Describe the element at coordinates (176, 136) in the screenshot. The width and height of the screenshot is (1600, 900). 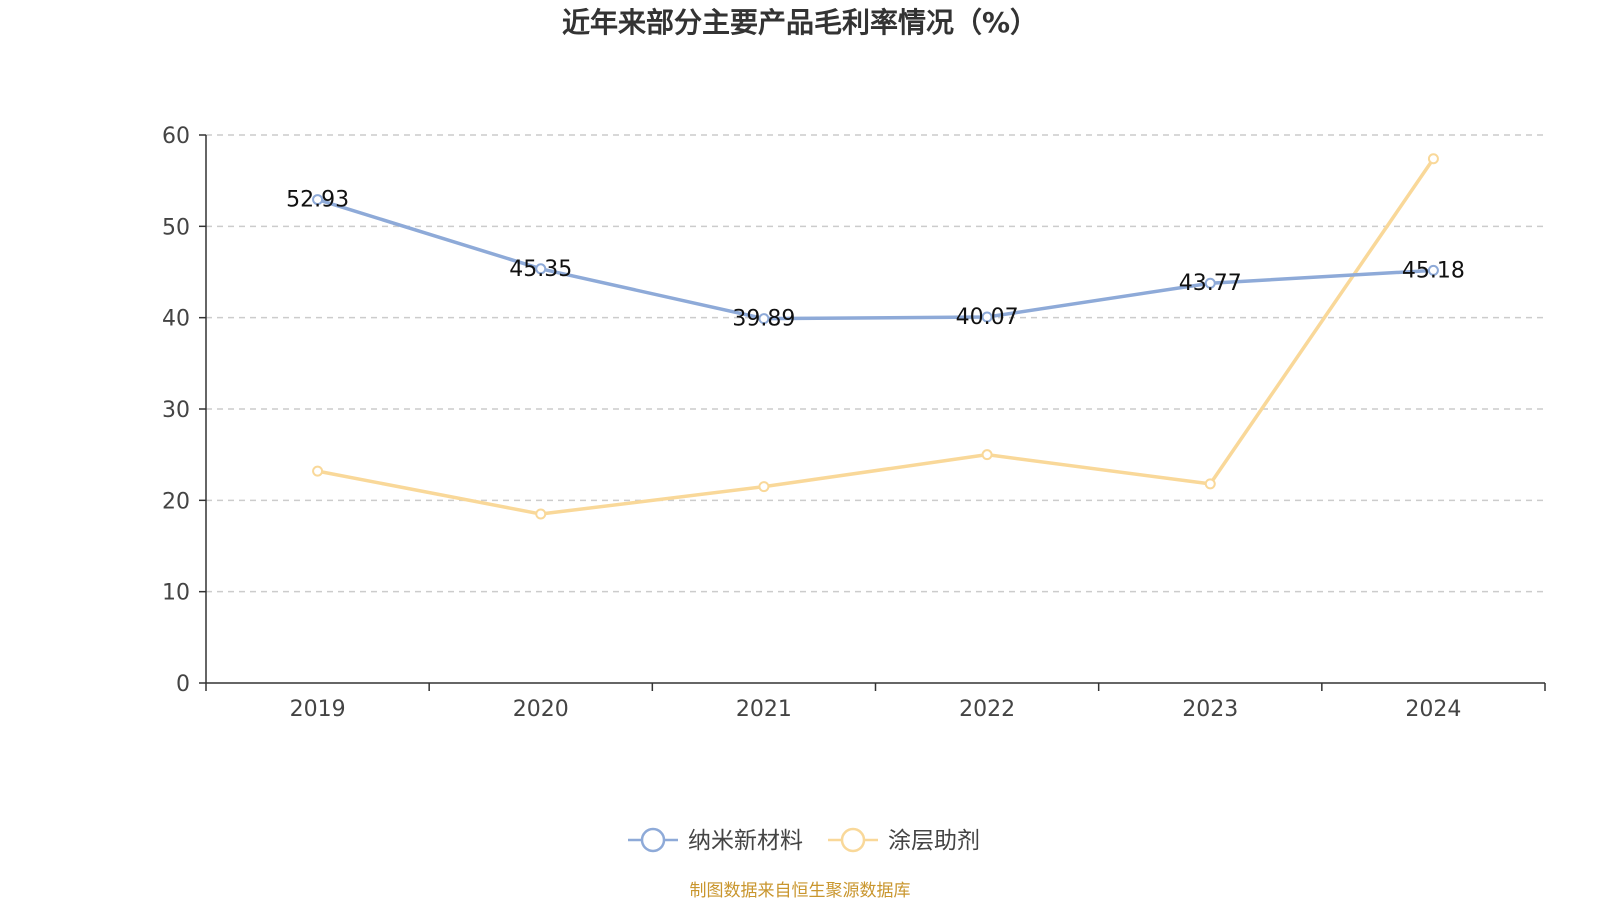
I see `y-tick-label: 60` at that location.